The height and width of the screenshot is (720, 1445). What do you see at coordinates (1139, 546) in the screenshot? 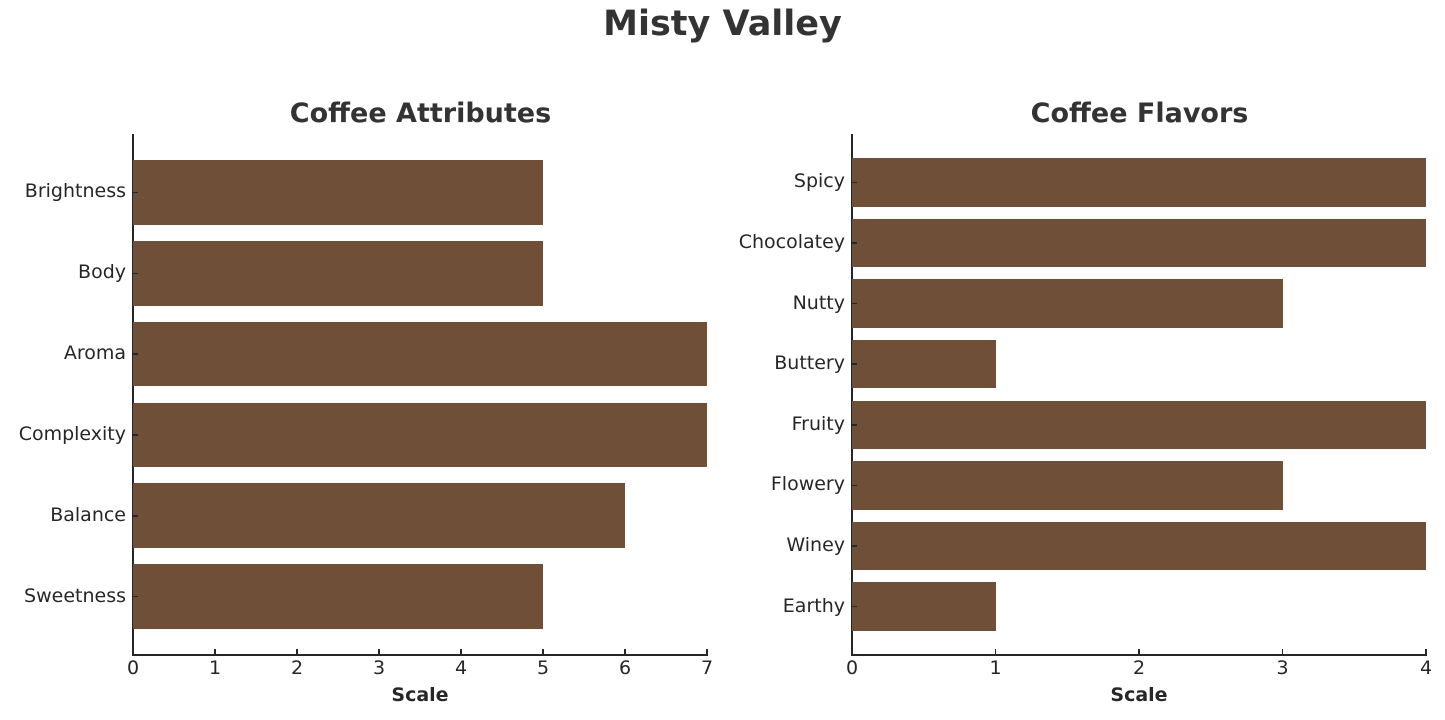
I see `bar-winey` at bounding box center [1139, 546].